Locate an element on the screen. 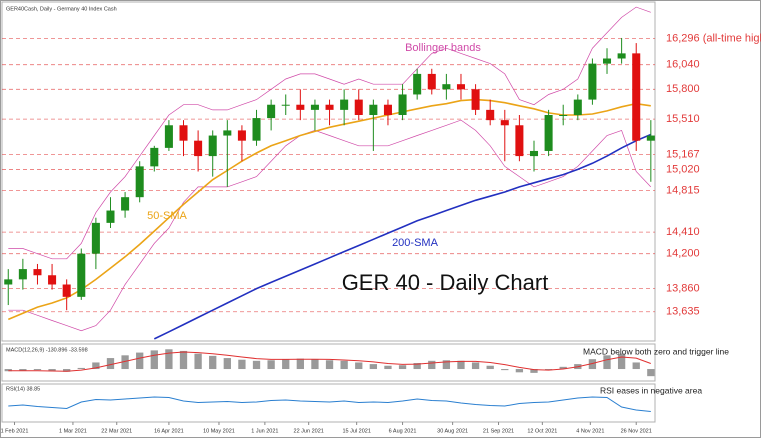 The width and height of the screenshot is (761, 438). level-label: 14,410 is located at coordinates (683, 232).